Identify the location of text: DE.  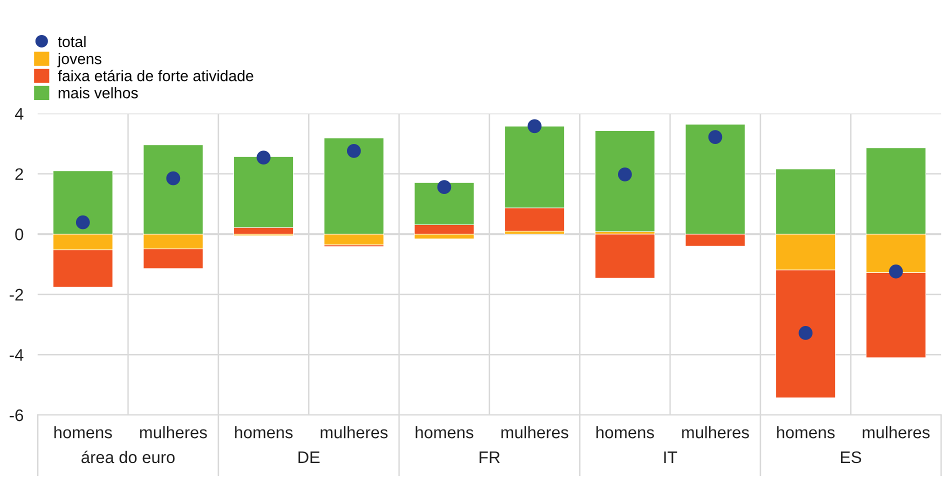
(309, 458).